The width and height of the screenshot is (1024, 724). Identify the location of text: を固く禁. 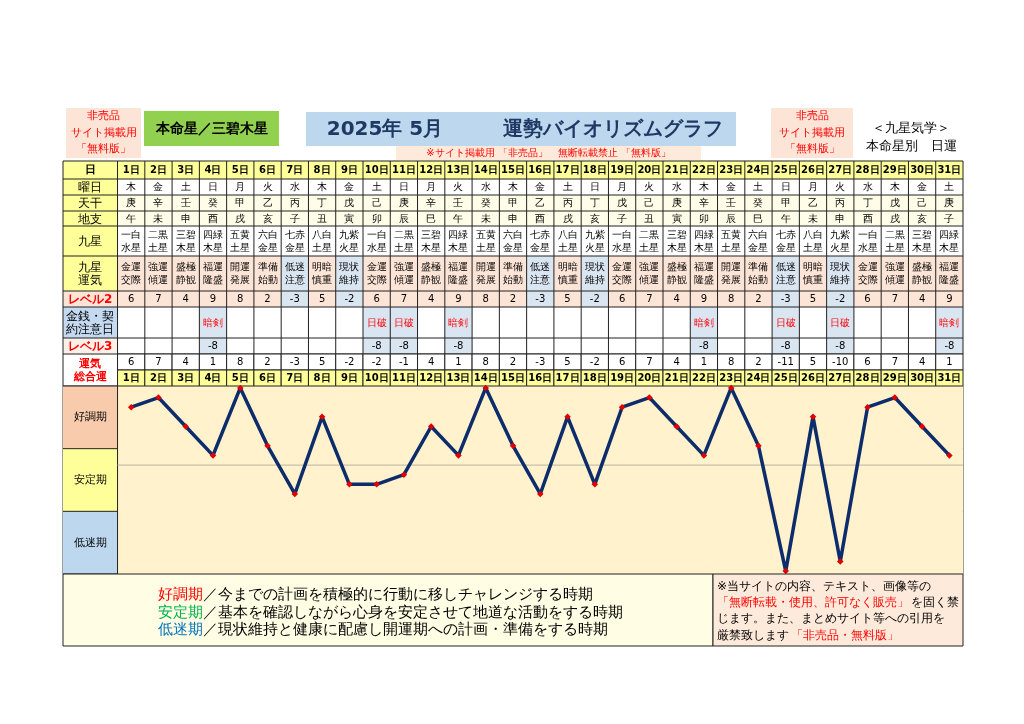
(935, 602).